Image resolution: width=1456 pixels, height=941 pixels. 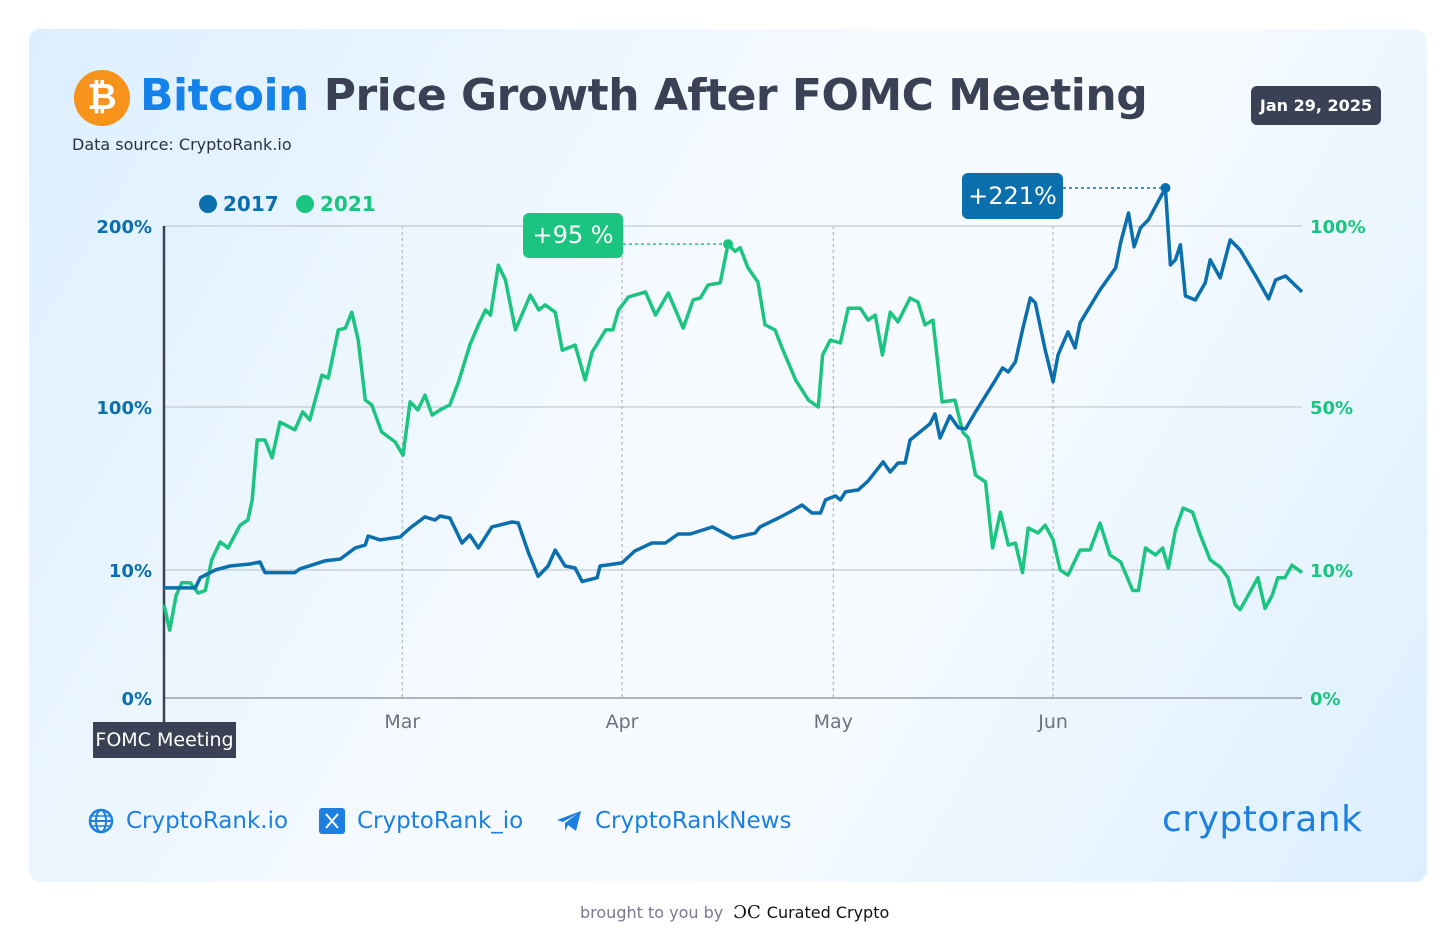 What do you see at coordinates (1052, 722) in the screenshot?
I see `x-tick-label: Jun` at bounding box center [1052, 722].